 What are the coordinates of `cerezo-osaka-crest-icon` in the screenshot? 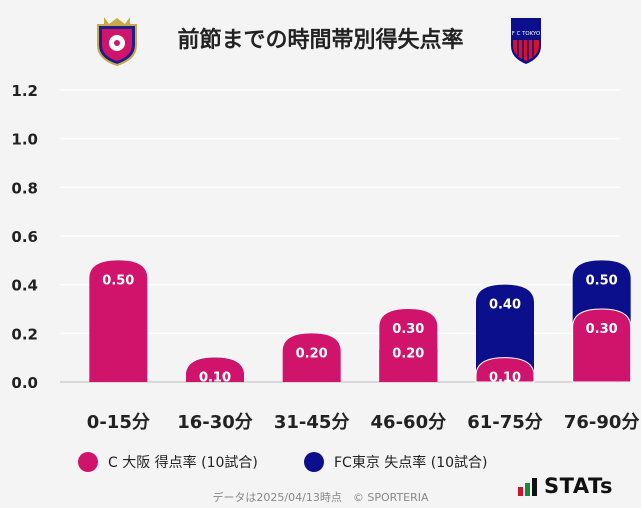 It's located at (117, 42).